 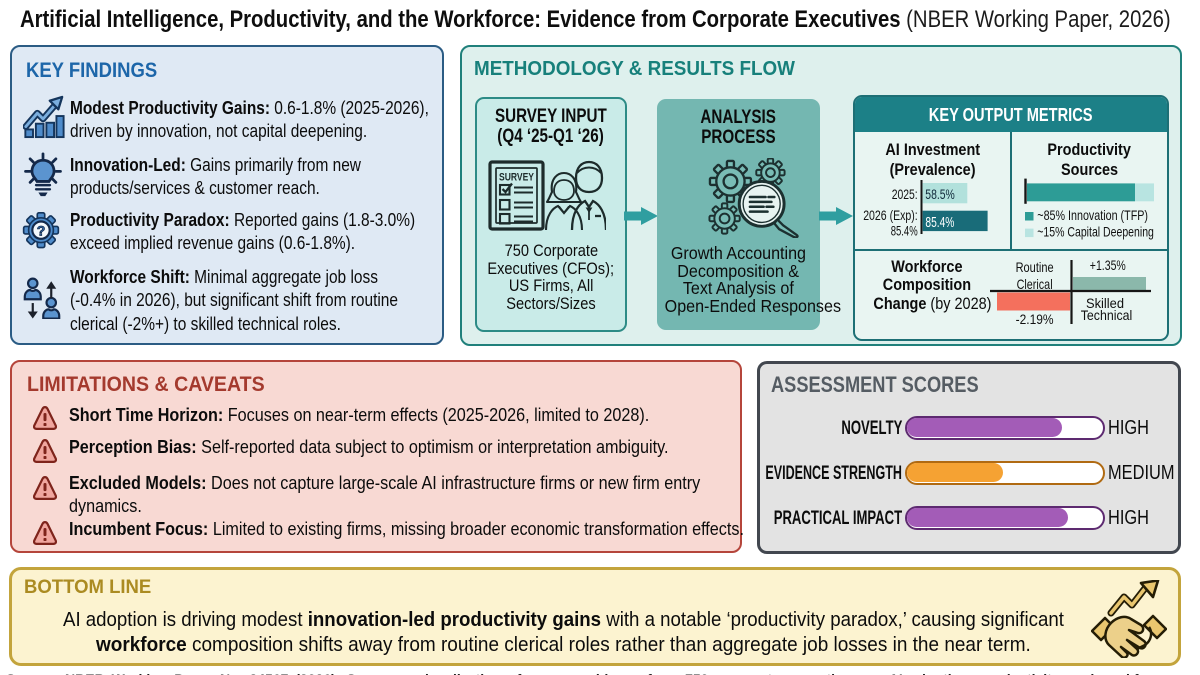 What do you see at coordinates (517, 178) in the screenshot?
I see `svg-text: SURVEY` at bounding box center [517, 178].